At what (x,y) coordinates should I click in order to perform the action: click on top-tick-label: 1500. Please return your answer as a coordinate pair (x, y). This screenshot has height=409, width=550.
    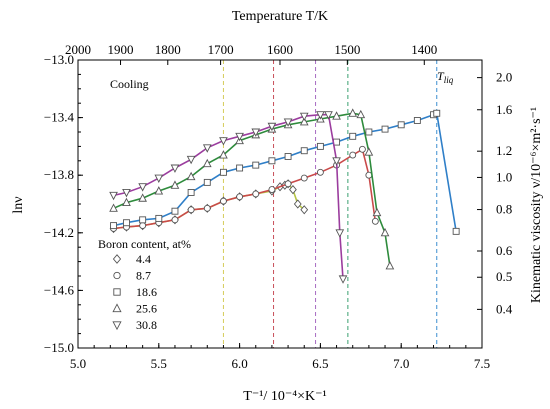
    Looking at the image, I should click on (347, 49).